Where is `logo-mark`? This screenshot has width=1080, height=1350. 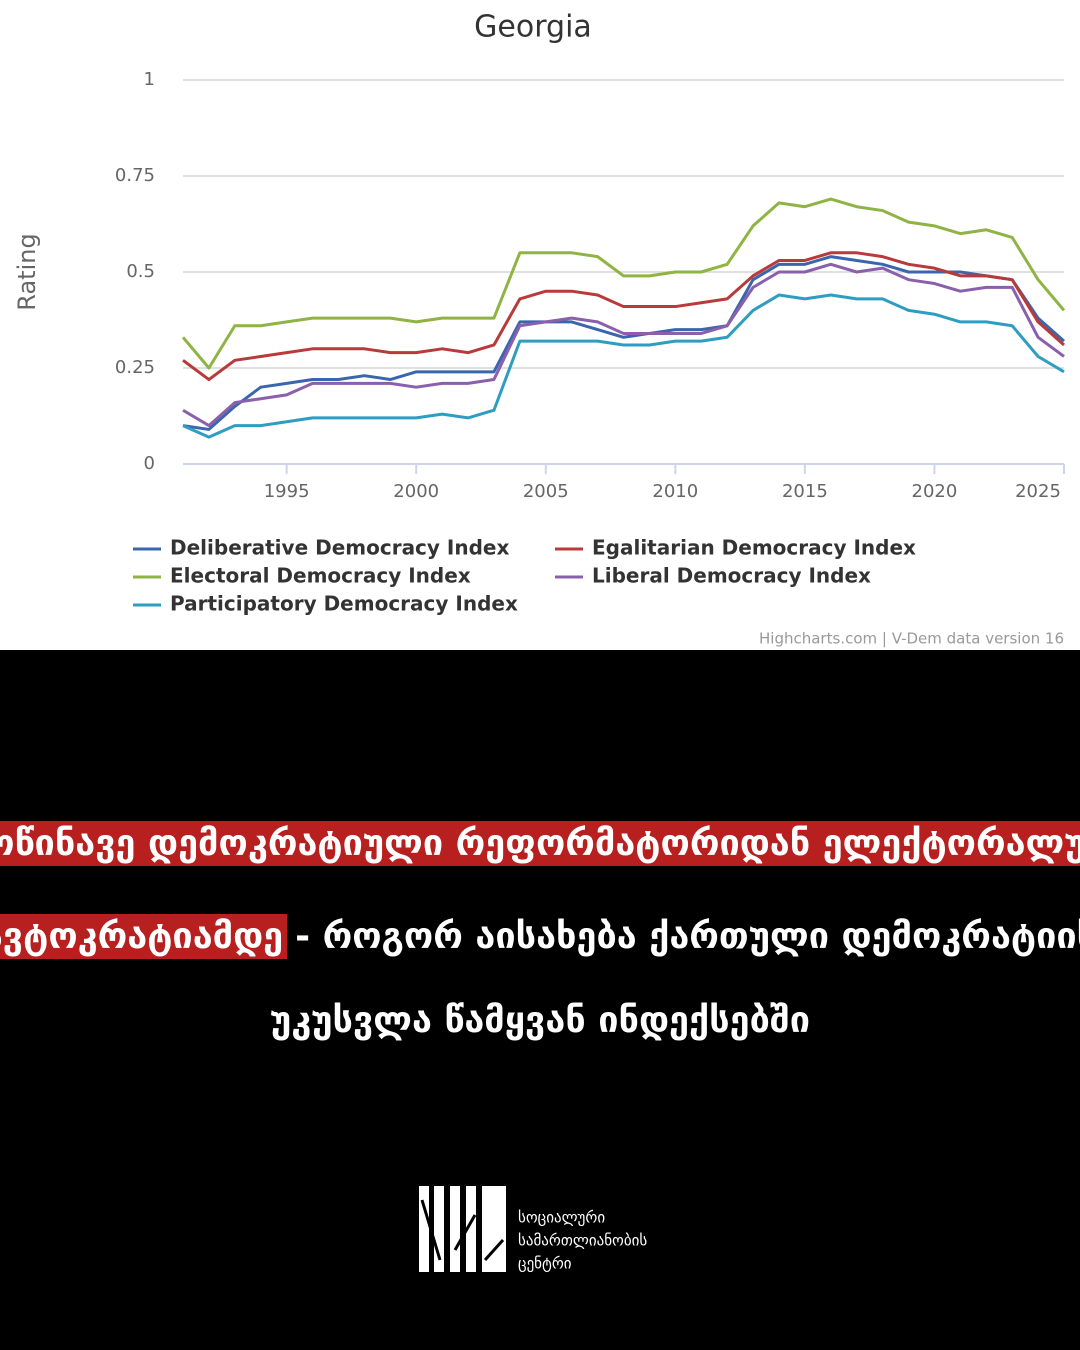 logo-mark is located at coordinates (462, 1229).